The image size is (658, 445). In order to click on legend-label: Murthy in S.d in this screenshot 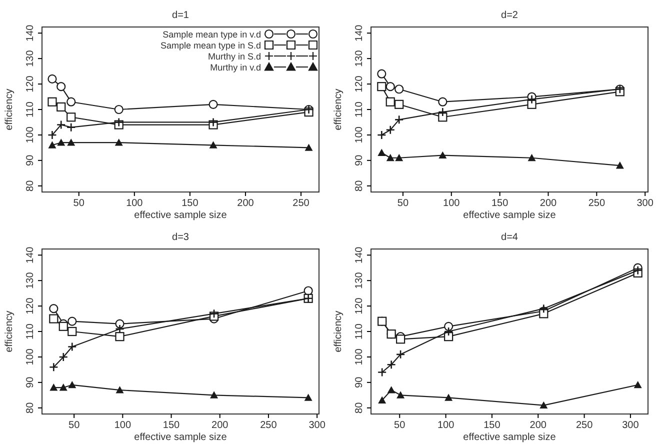, I will do `click(234, 57)`.